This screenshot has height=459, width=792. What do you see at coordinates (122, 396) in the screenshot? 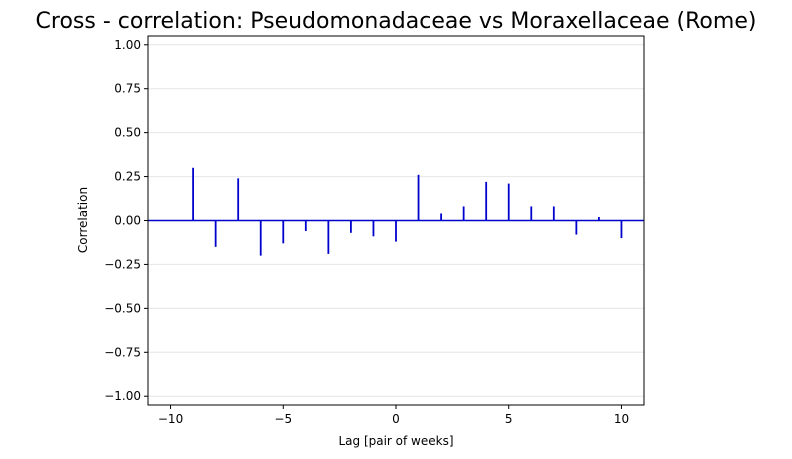
I see `y-tick-label: −1.00` at bounding box center [122, 396].